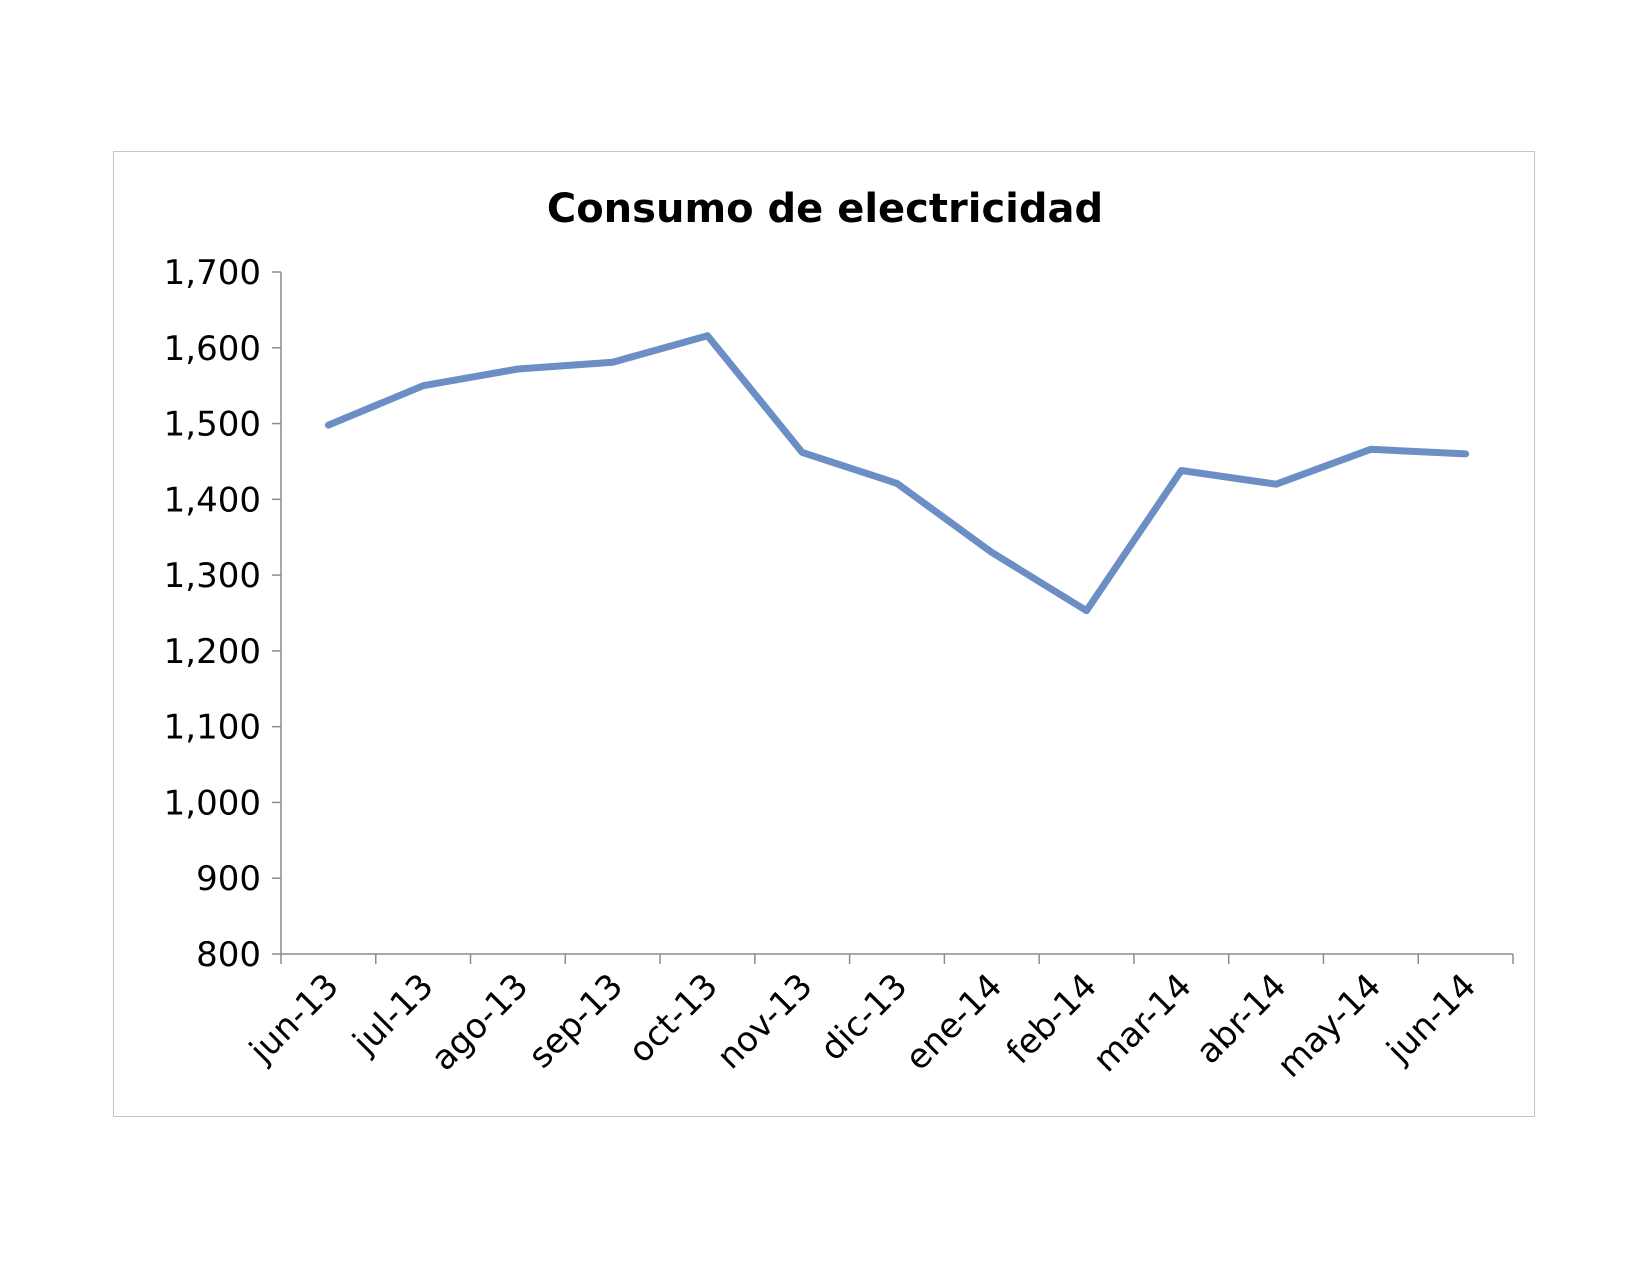  What do you see at coordinates (212, 273) in the screenshot?
I see `y-tick-label: 1,700` at bounding box center [212, 273].